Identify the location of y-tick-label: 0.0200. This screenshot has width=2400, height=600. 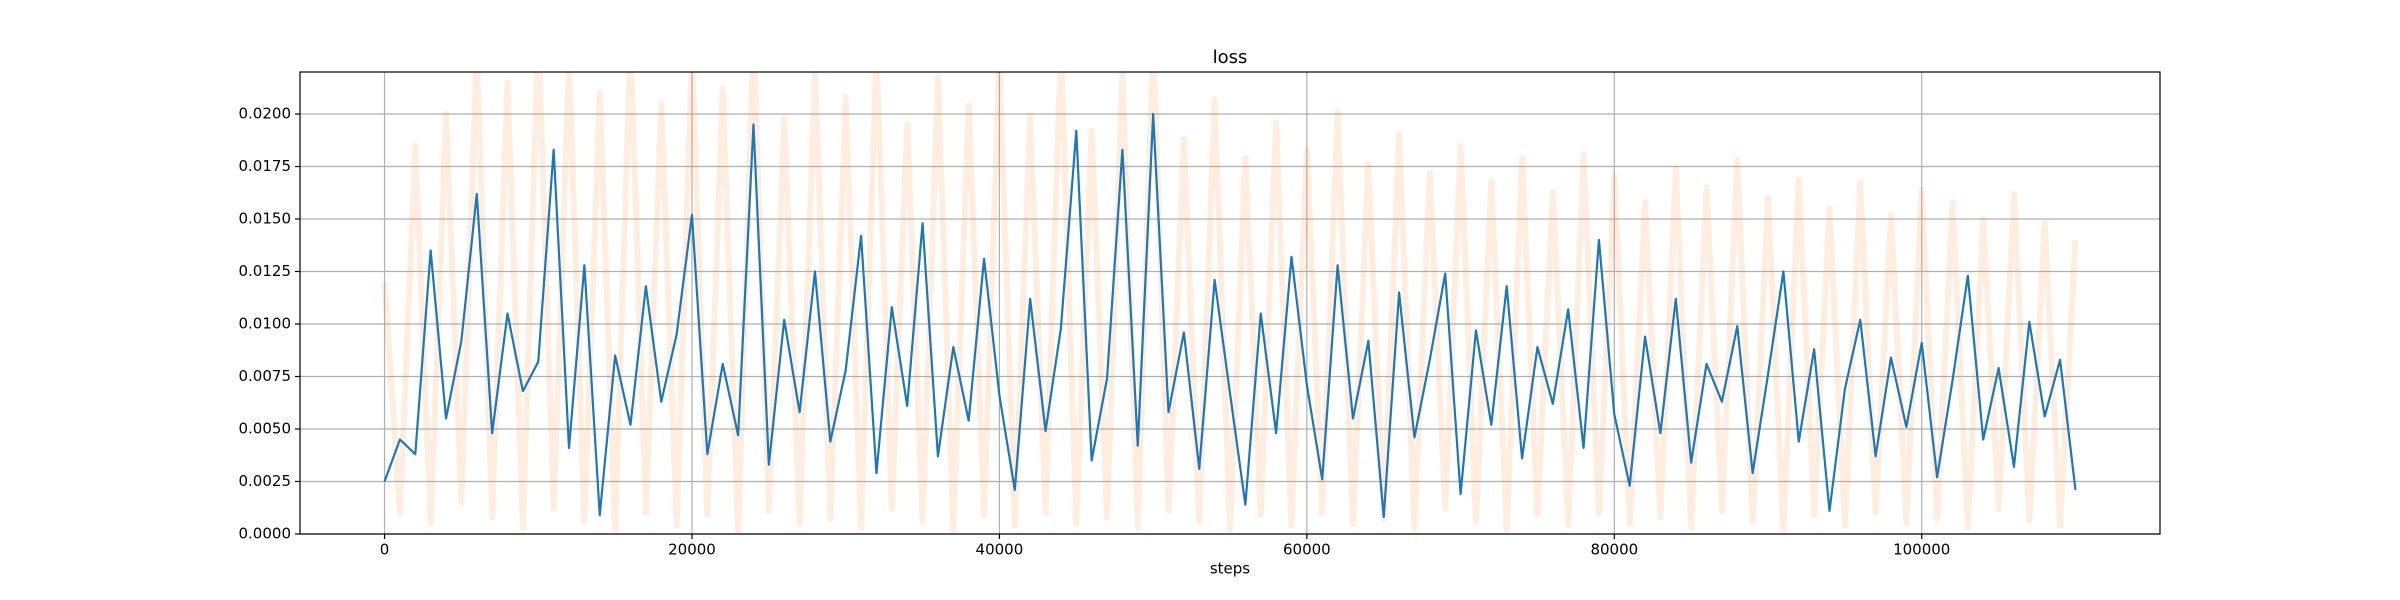
(265, 114).